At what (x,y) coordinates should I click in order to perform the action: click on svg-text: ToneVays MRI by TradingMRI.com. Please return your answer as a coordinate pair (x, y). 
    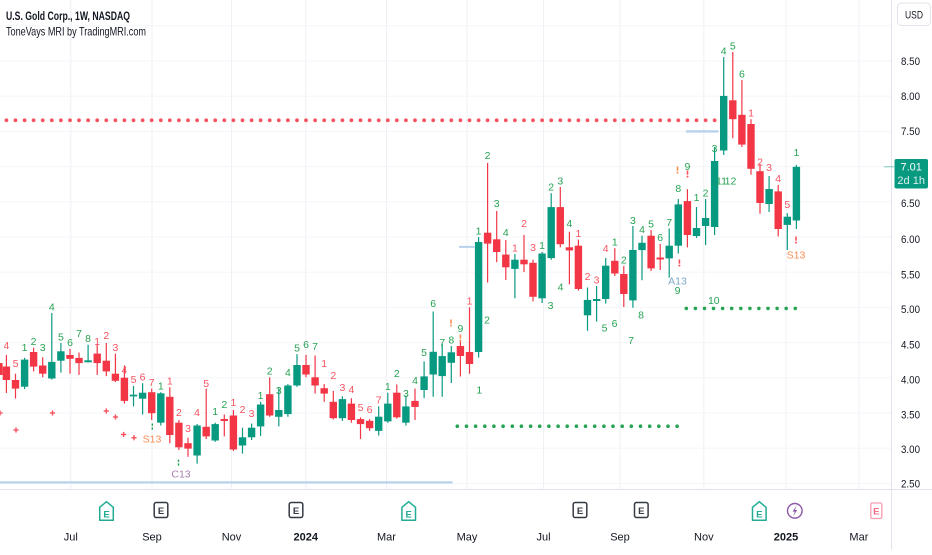
    Looking at the image, I should click on (76, 32).